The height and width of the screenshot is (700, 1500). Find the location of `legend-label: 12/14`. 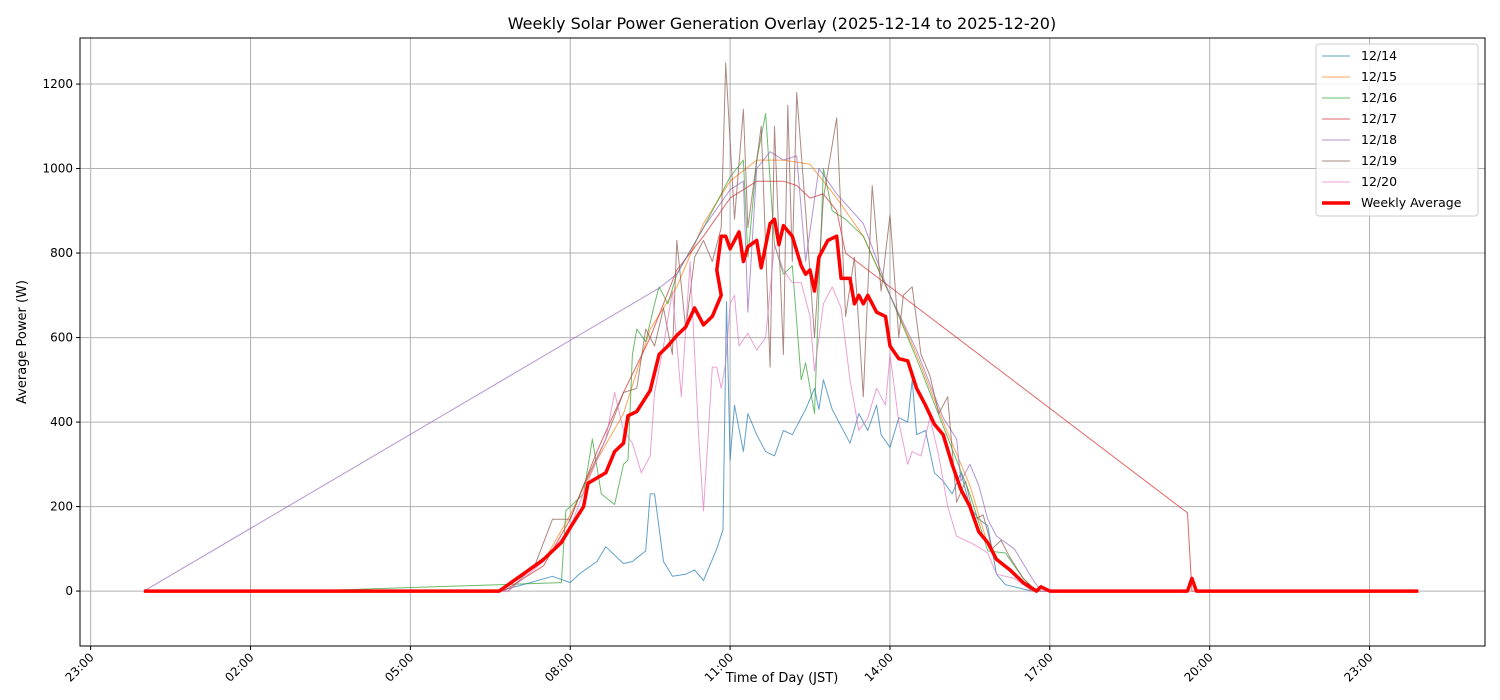

legend-label: 12/14 is located at coordinates (1379, 55).